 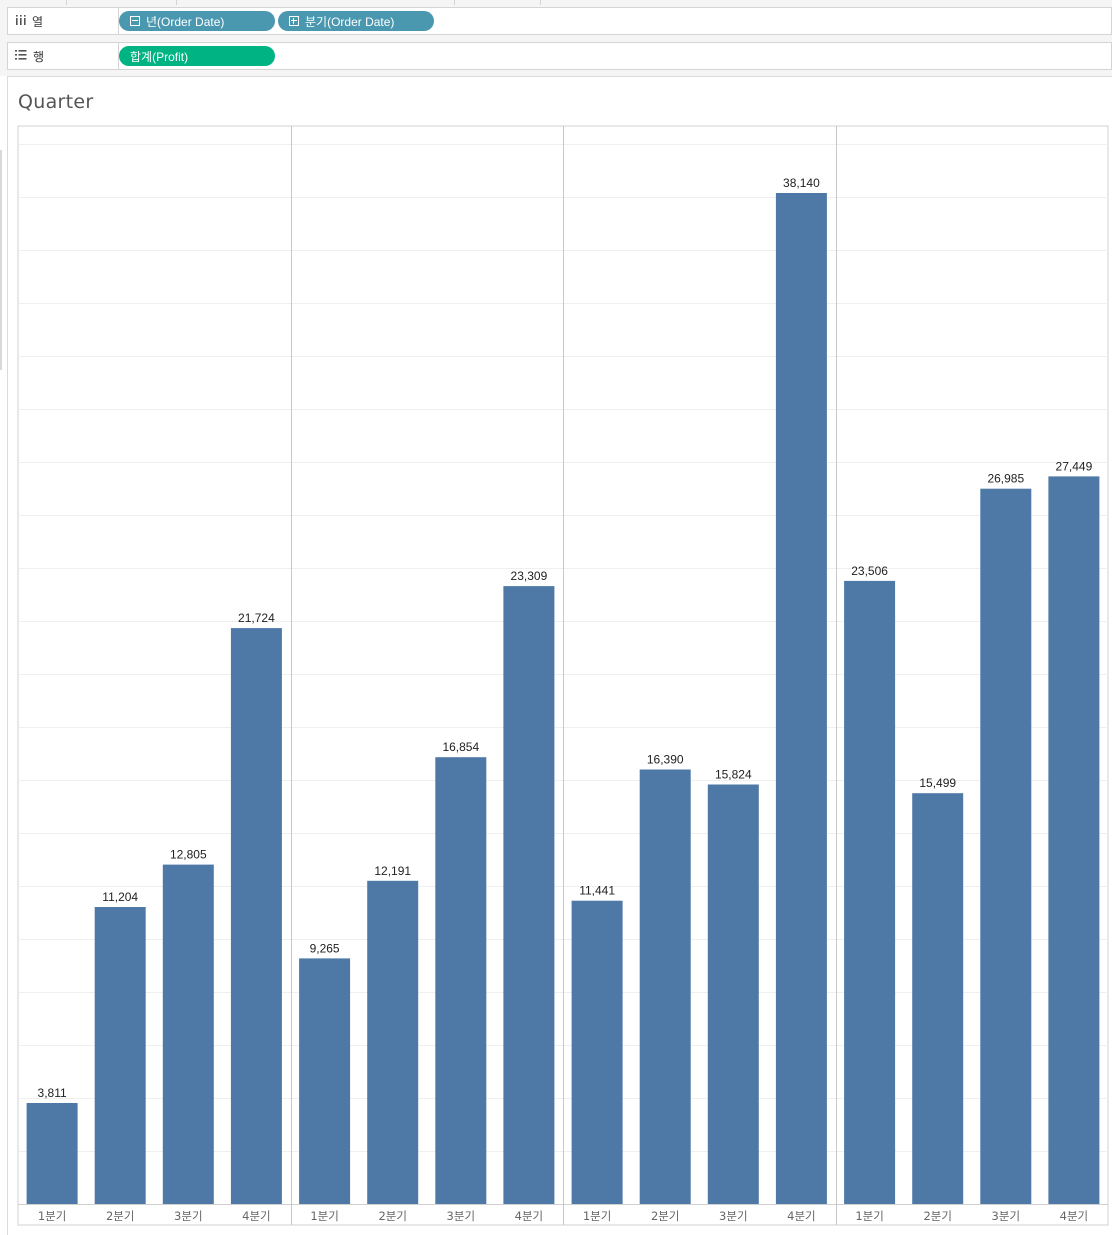 I want to click on pill-label: 년(Order Date), so click(x=185, y=21).